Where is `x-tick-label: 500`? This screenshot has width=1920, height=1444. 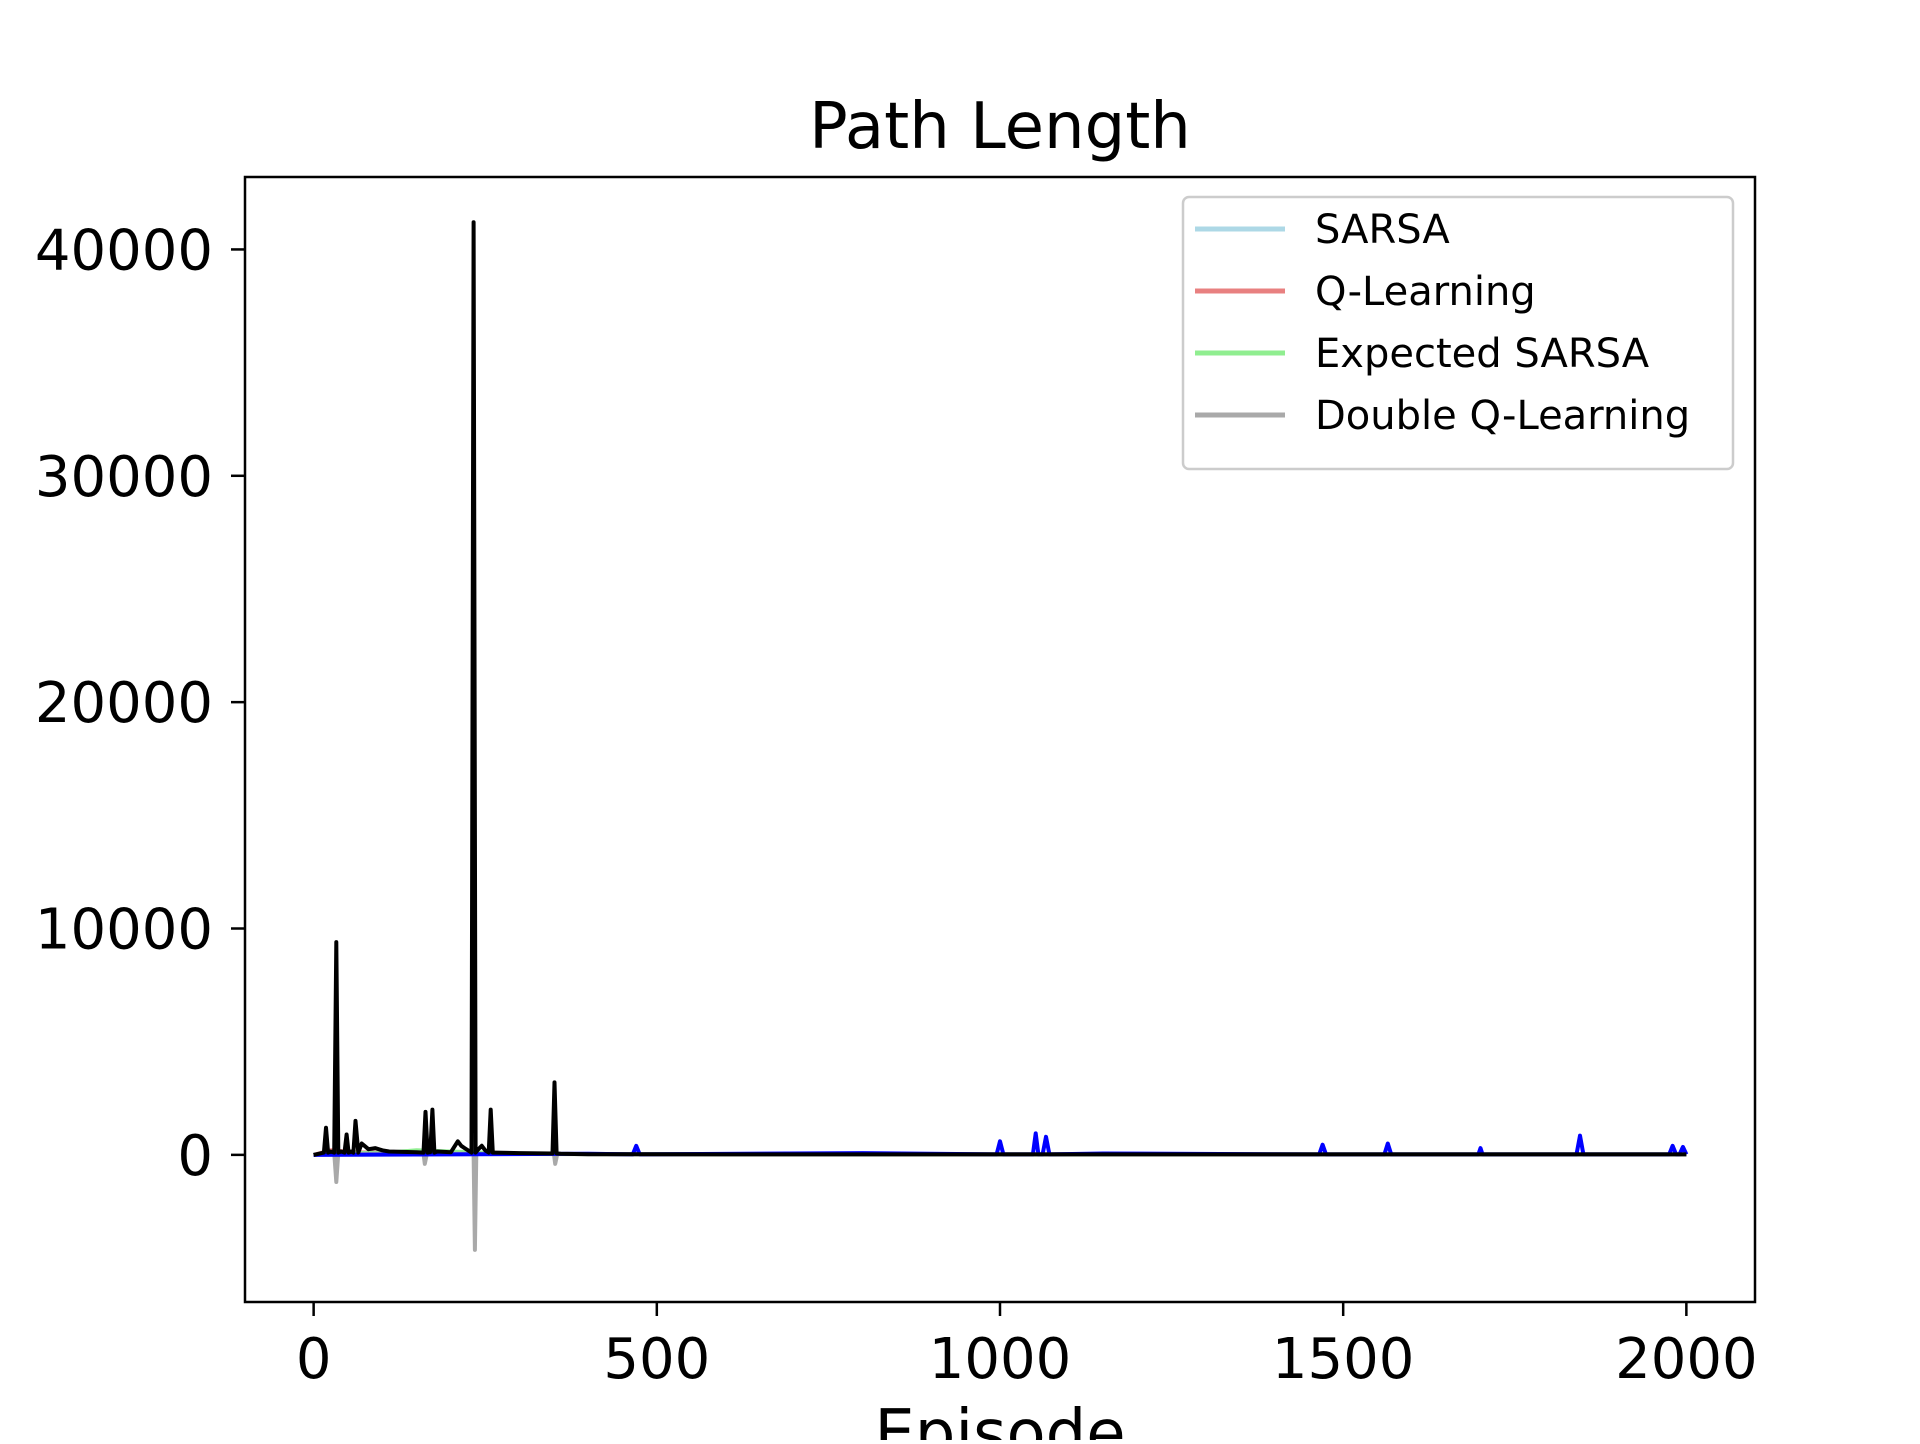 x-tick-label: 500 is located at coordinates (656, 1359).